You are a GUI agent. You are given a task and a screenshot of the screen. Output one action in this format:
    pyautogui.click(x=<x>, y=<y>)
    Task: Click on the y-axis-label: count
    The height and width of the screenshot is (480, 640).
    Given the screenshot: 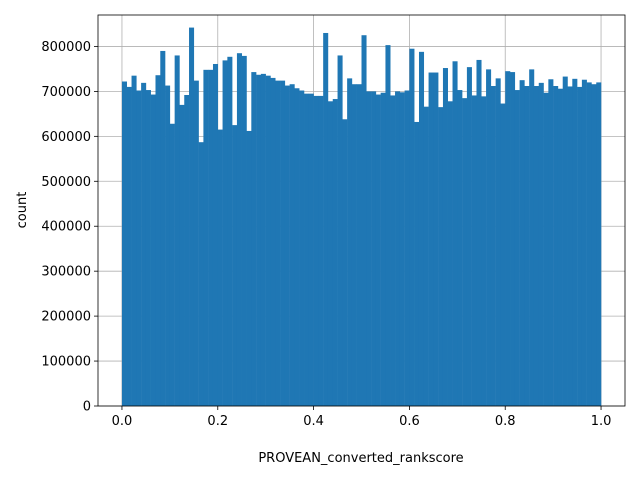 What is the action you would take?
    pyautogui.click(x=22, y=210)
    